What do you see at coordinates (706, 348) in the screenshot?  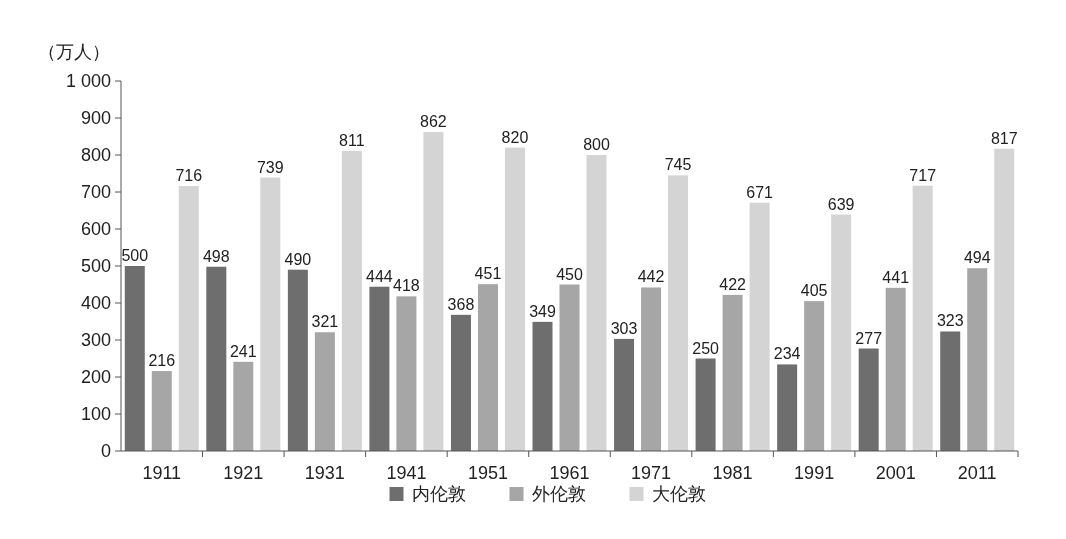 I see `data-label: 250` at bounding box center [706, 348].